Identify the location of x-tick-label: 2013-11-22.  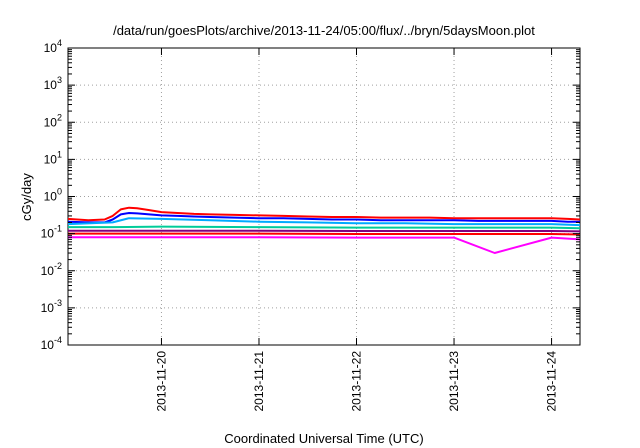
(357, 381).